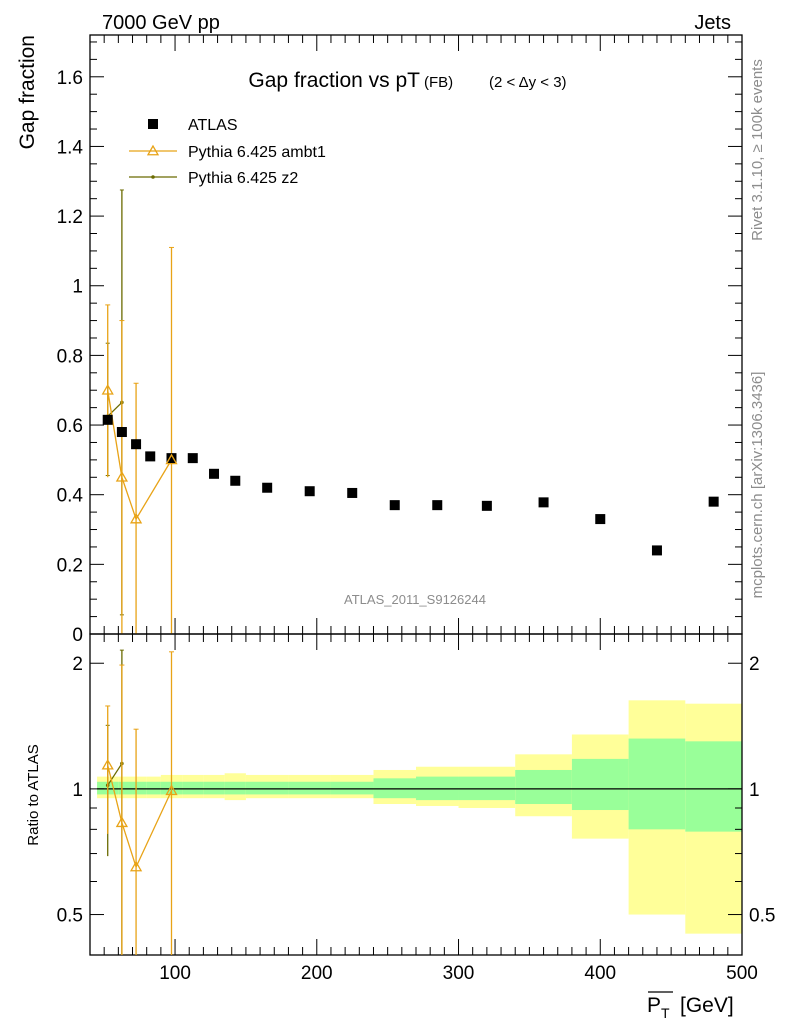 This screenshot has width=786, height=1024. I want to click on rivet-version-label: Rivet 3.1.10, ≥ 100k events, so click(757, 150).